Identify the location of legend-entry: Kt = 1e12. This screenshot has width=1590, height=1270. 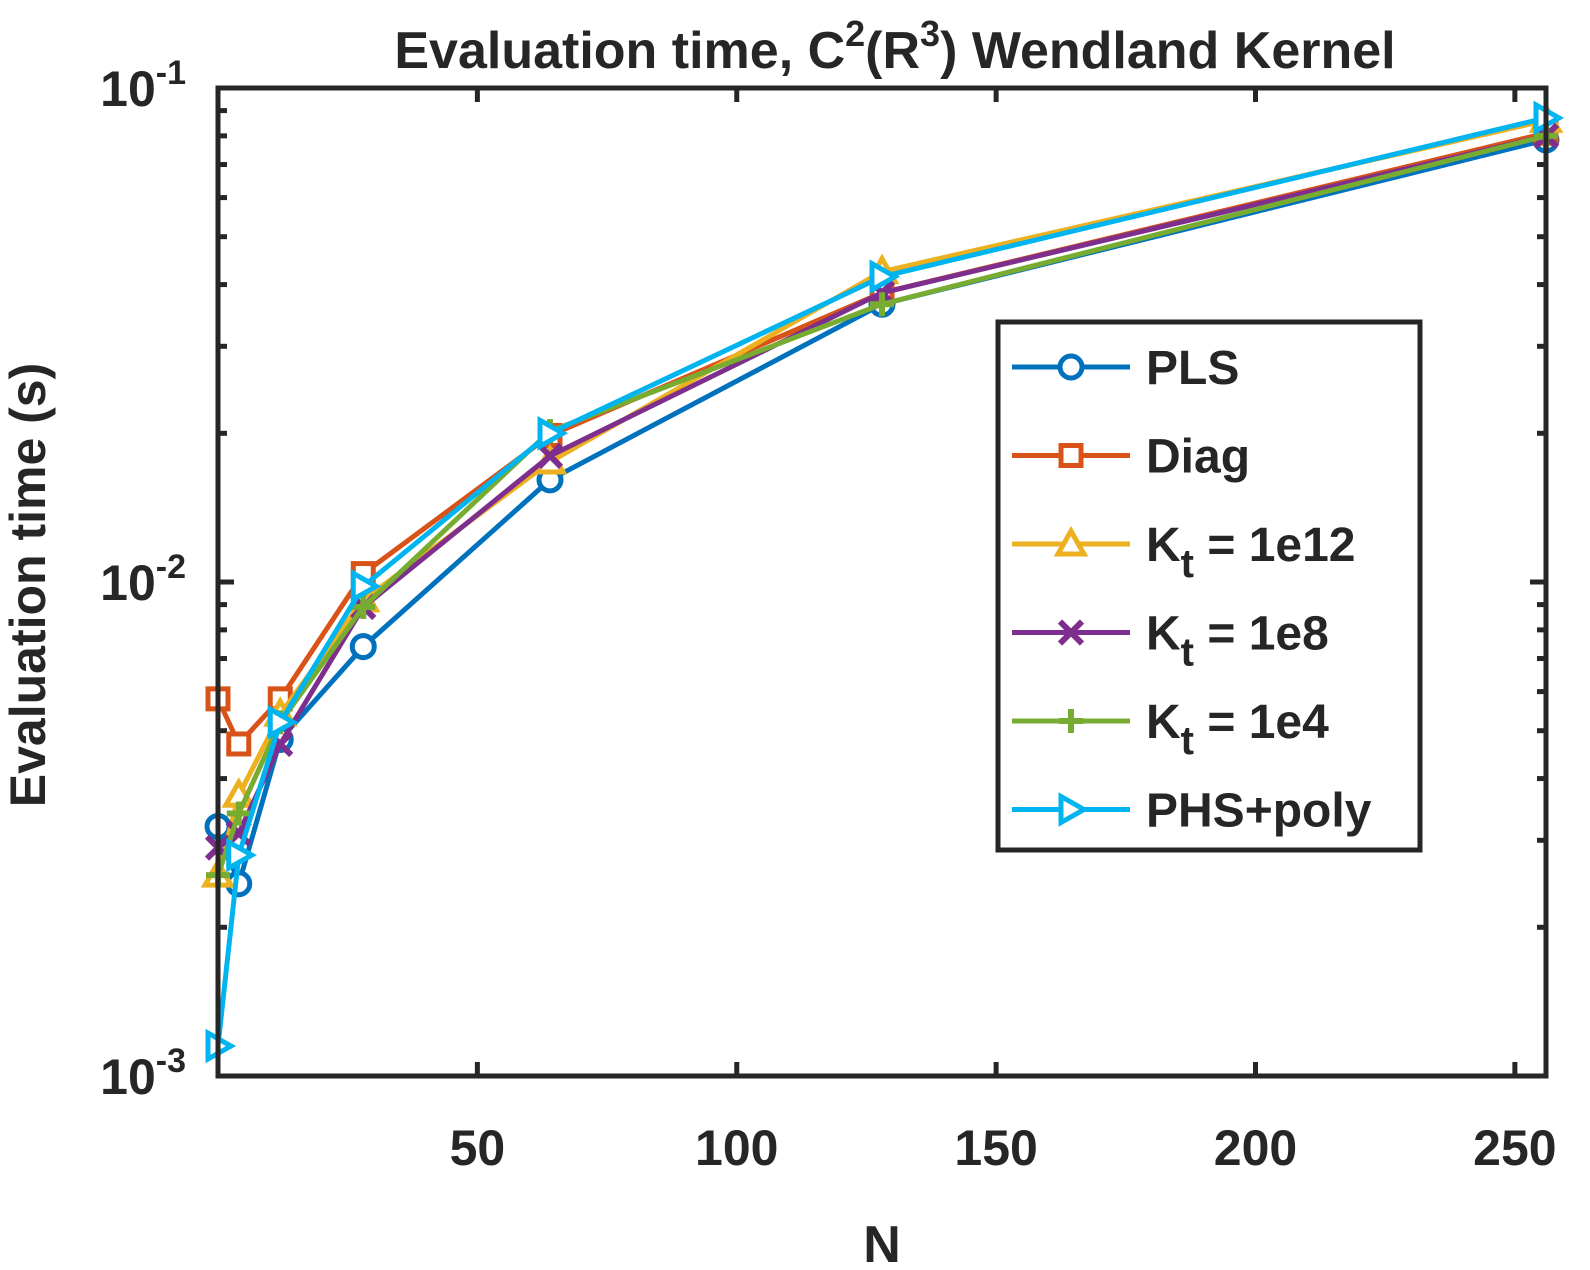
(1183, 552).